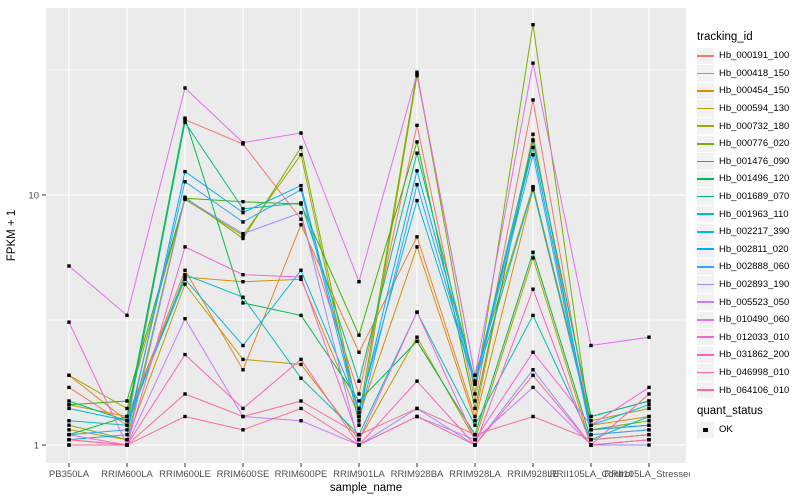 The height and width of the screenshot is (500, 800). Describe the element at coordinates (754, 232) in the screenshot. I see `legend-item-label: Hb_002217_390` at that location.